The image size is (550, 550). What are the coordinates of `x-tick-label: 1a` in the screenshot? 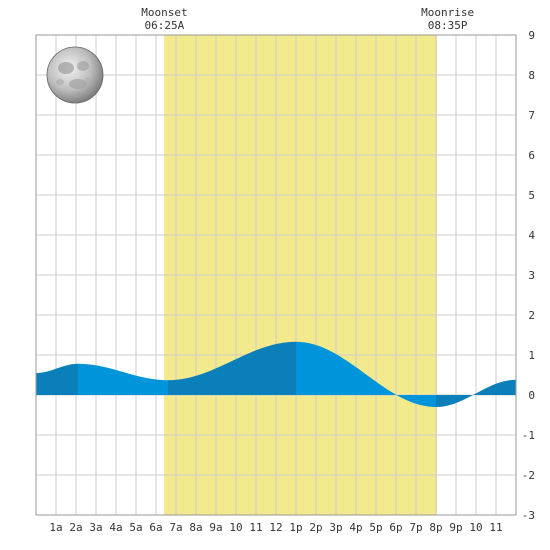 It's located at (55, 527).